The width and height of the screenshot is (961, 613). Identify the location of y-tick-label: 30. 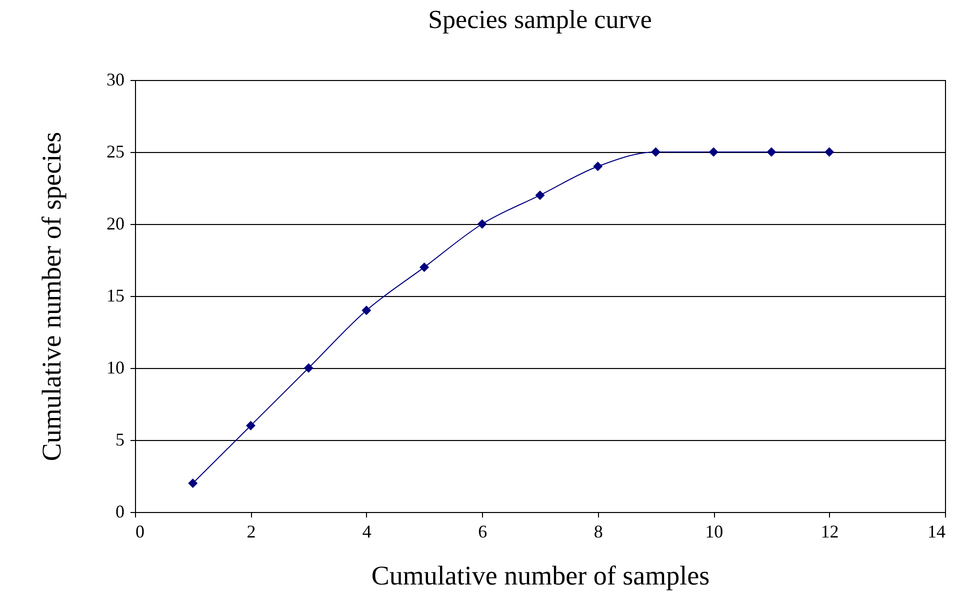
(115, 80).